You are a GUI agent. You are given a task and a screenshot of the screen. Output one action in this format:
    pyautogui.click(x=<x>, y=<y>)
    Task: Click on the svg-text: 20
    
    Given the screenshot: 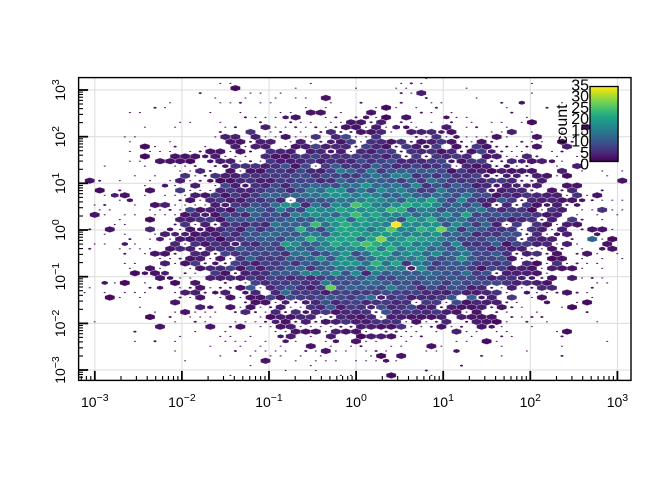 What is the action you would take?
    pyautogui.click(x=580, y=119)
    